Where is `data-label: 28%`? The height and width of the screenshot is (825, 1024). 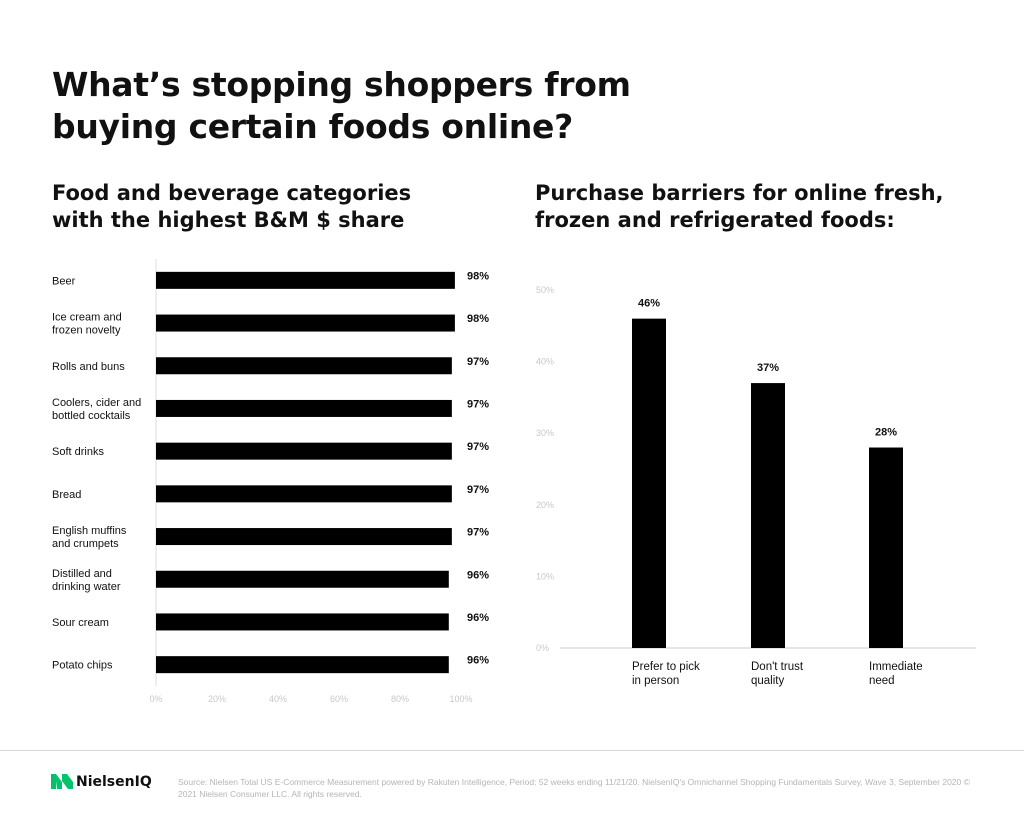 data-label: 28% is located at coordinates (886, 433).